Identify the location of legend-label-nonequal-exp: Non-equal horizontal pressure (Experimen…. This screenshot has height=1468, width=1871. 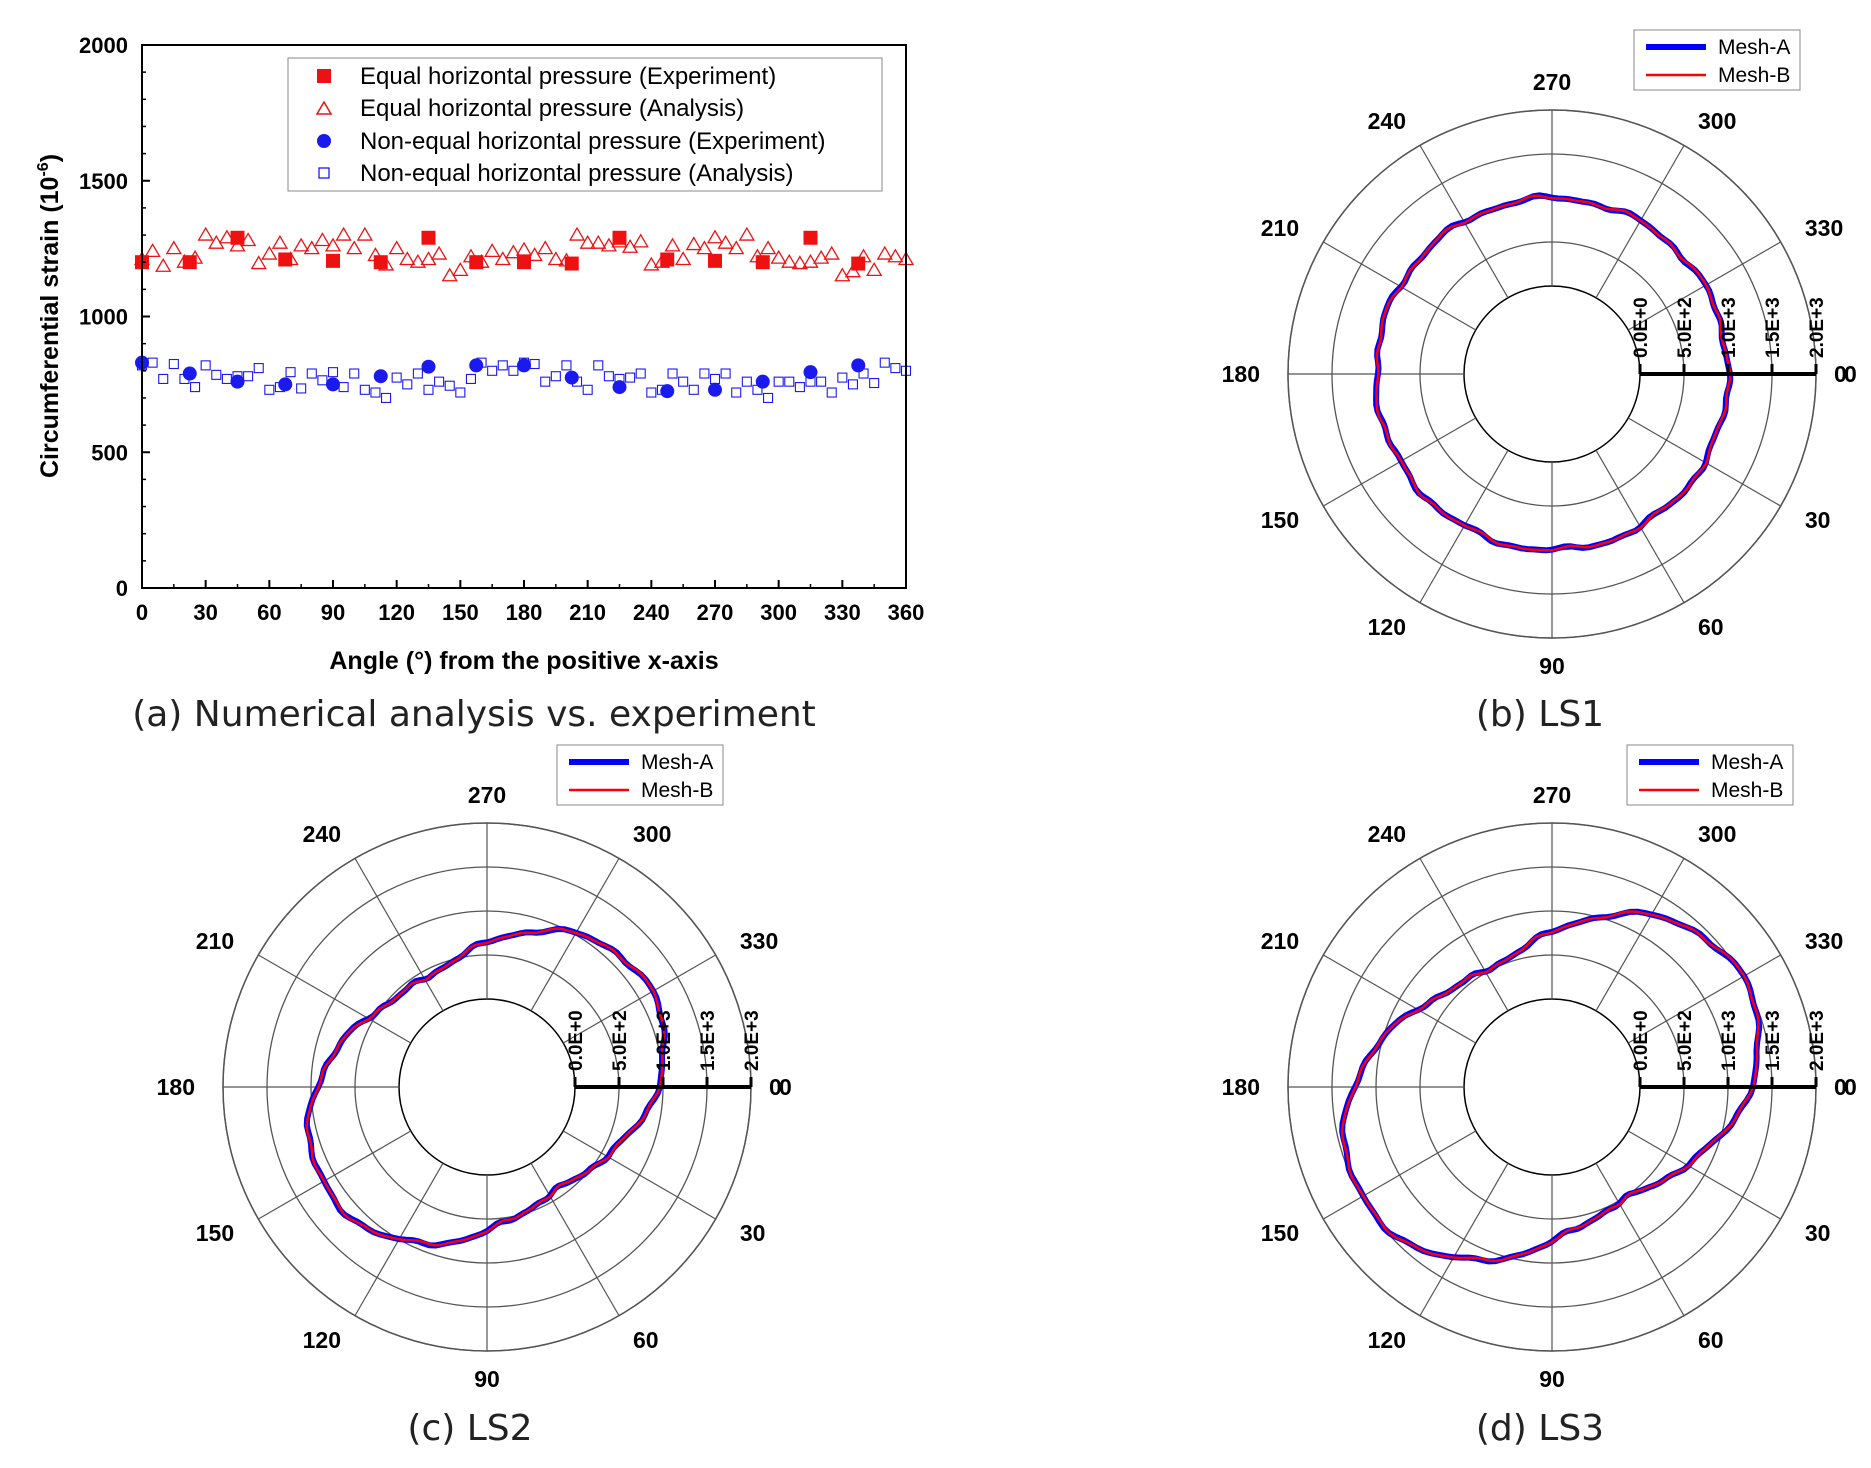
(593, 141).